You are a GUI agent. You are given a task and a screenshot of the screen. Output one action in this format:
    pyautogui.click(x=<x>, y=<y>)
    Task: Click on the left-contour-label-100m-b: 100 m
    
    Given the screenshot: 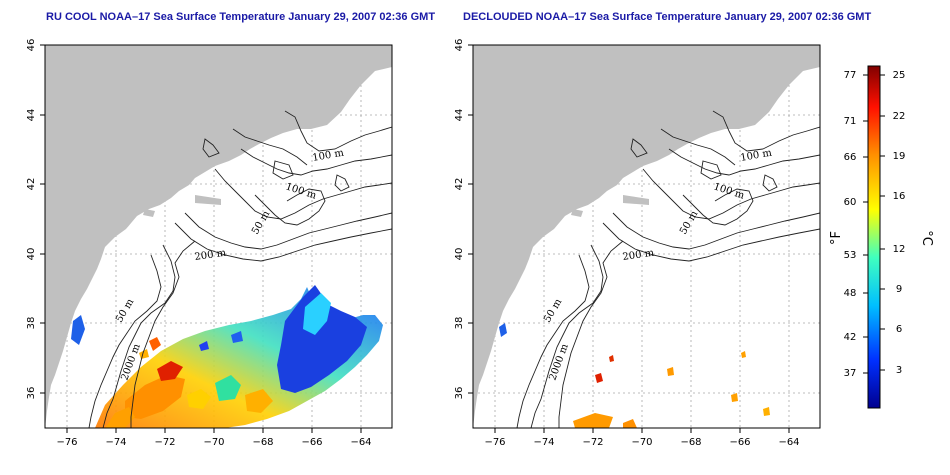 What is the action you would take?
    pyautogui.click(x=301, y=191)
    